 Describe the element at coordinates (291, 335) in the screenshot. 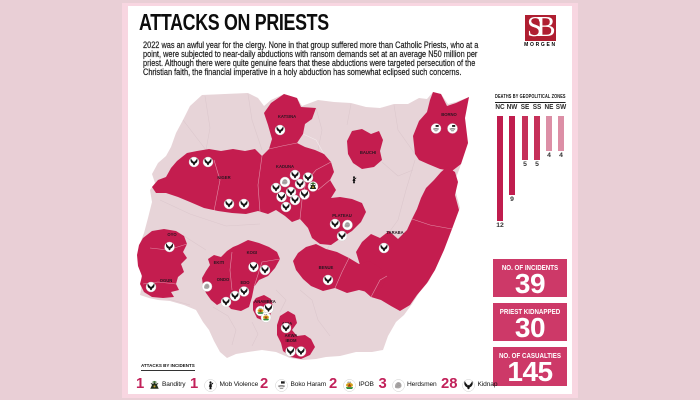

I see `svg-text: AKWA` at that location.